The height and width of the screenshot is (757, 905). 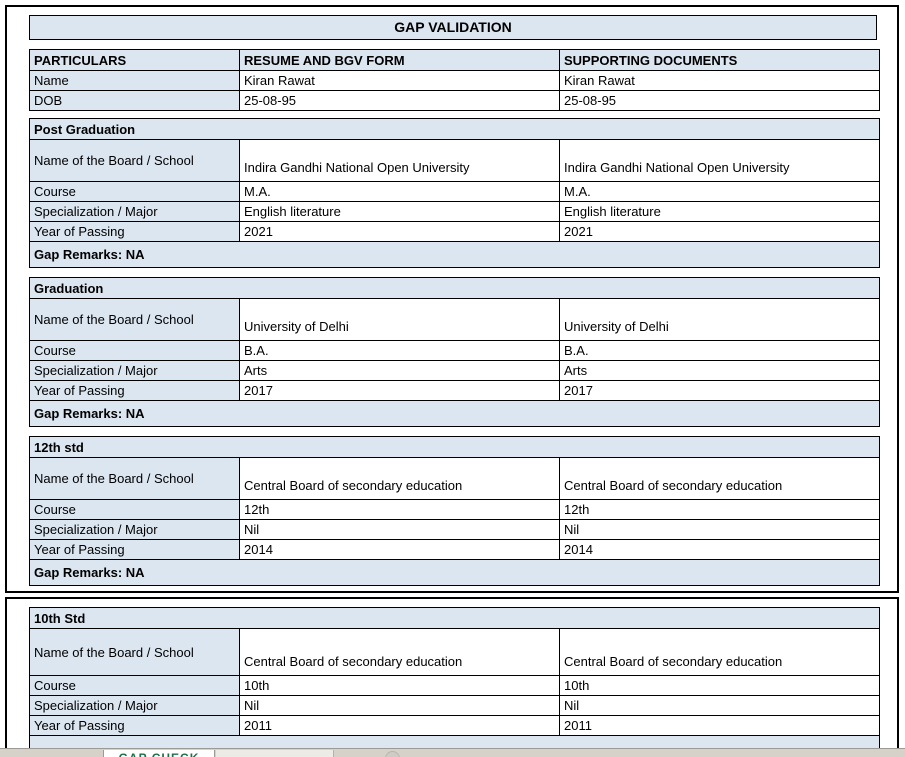 I want to click on resume-value: Arts, so click(x=399, y=370).